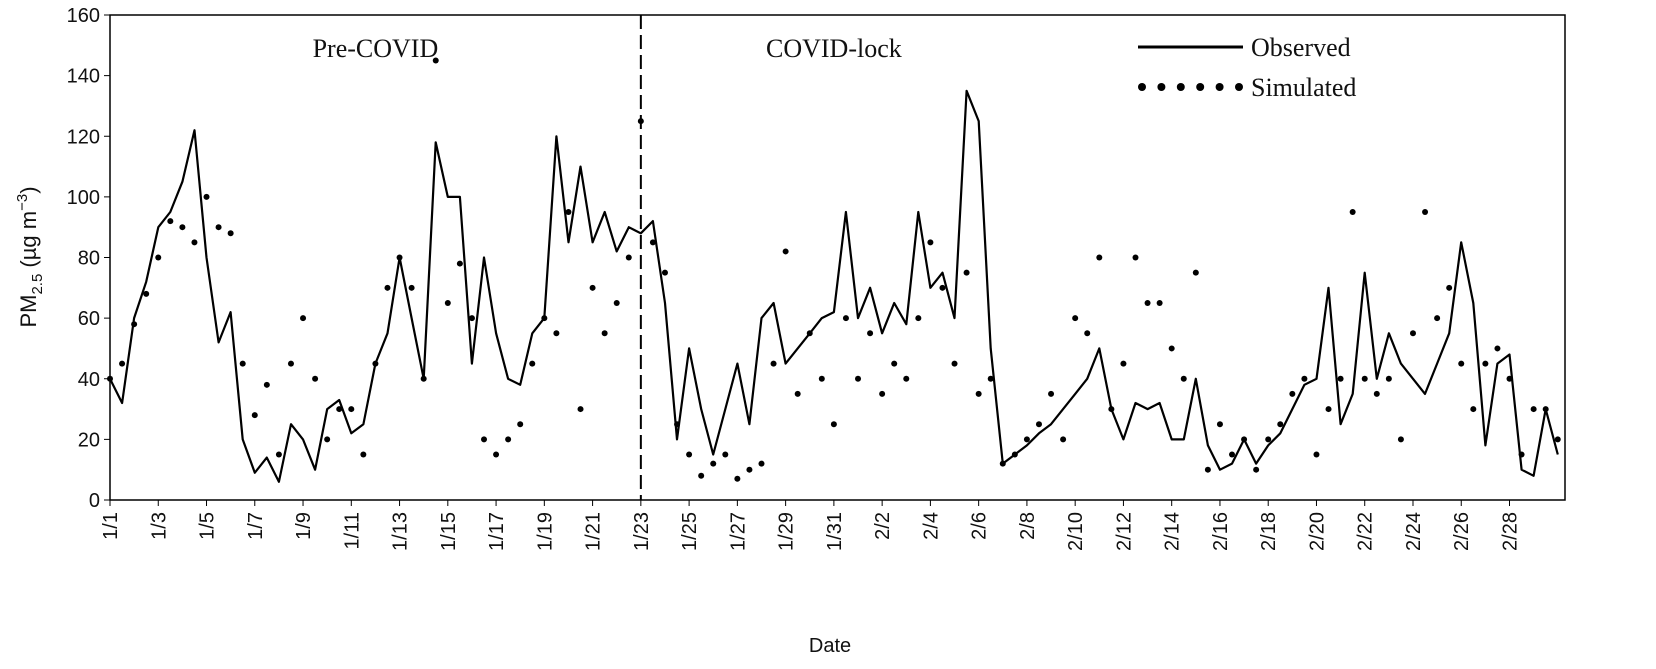  Describe the element at coordinates (497, 531) in the screenshot. I see `x-tick-label: 1/17` at that location.